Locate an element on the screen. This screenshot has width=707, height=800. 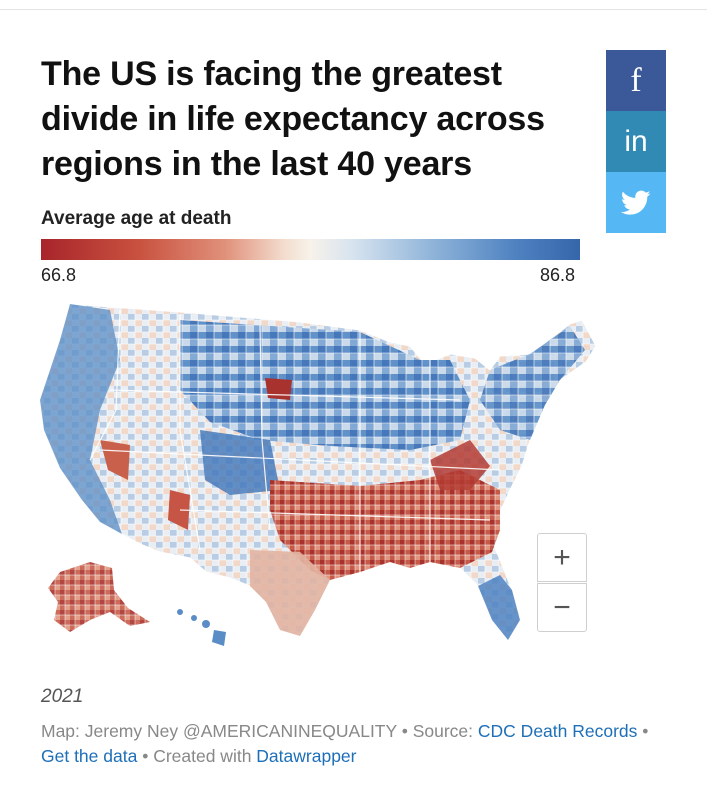
twitter-bird-icon is located at coordinates (636, 202).